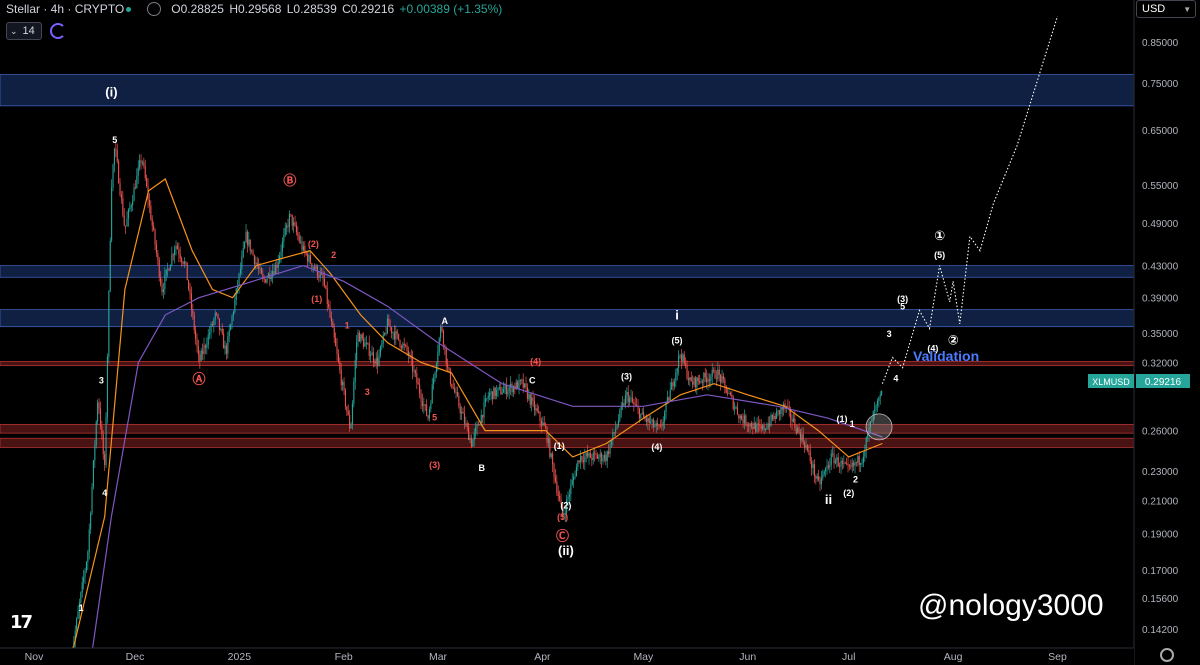 The height and width of the screenshot is (665, 1200). What do you see at coordinates (154, 9) in the screenshot?
I see `visibility-toggle-icon` at bounding box center [154, 9].